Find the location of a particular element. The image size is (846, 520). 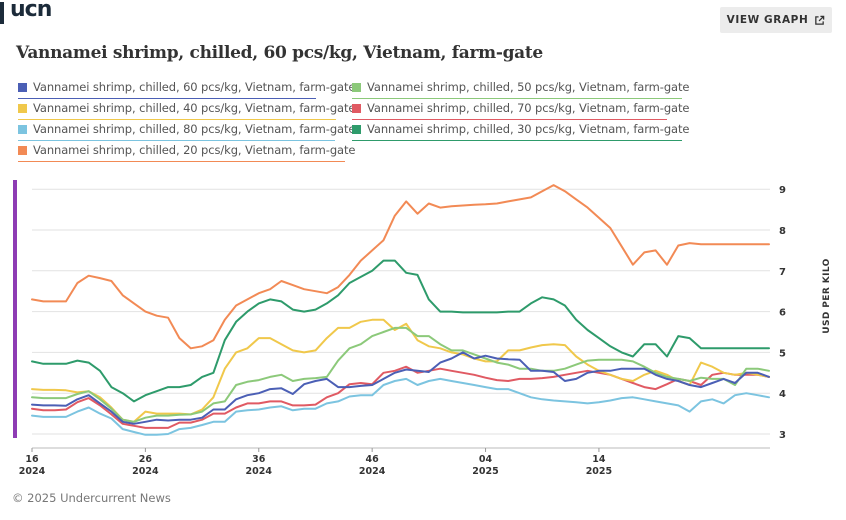

x-tick-label: 14 is located at coordinates (599, 459).